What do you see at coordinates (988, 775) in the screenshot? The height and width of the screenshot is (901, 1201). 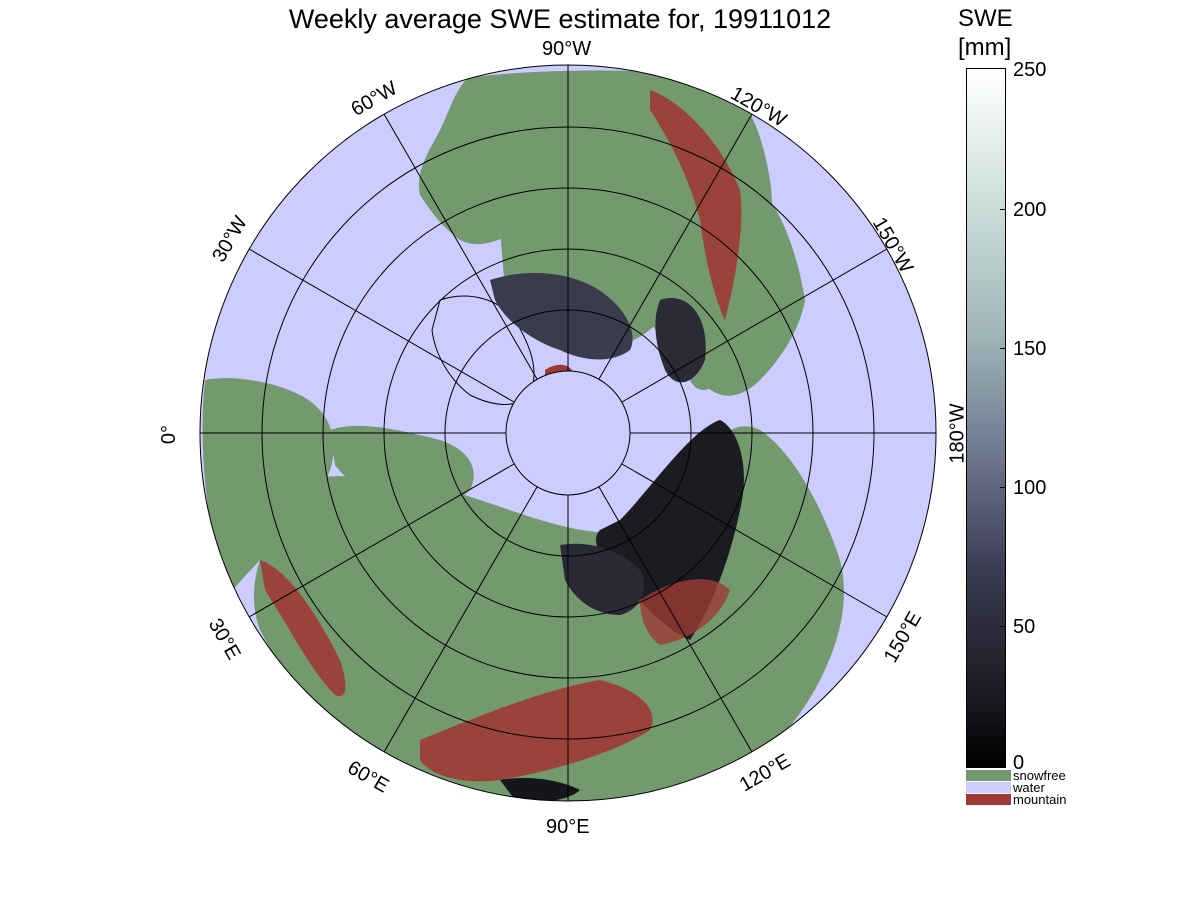 I see `legend-swatch-snowfree` at bounding box center [988, 775].